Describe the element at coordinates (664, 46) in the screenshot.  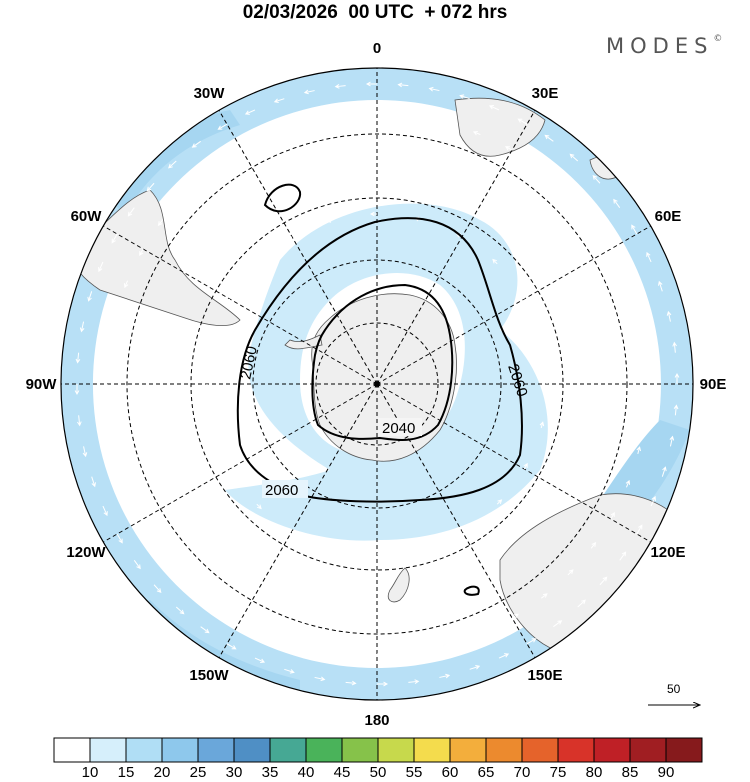
I see `brand-logo: MODES©` at that location.